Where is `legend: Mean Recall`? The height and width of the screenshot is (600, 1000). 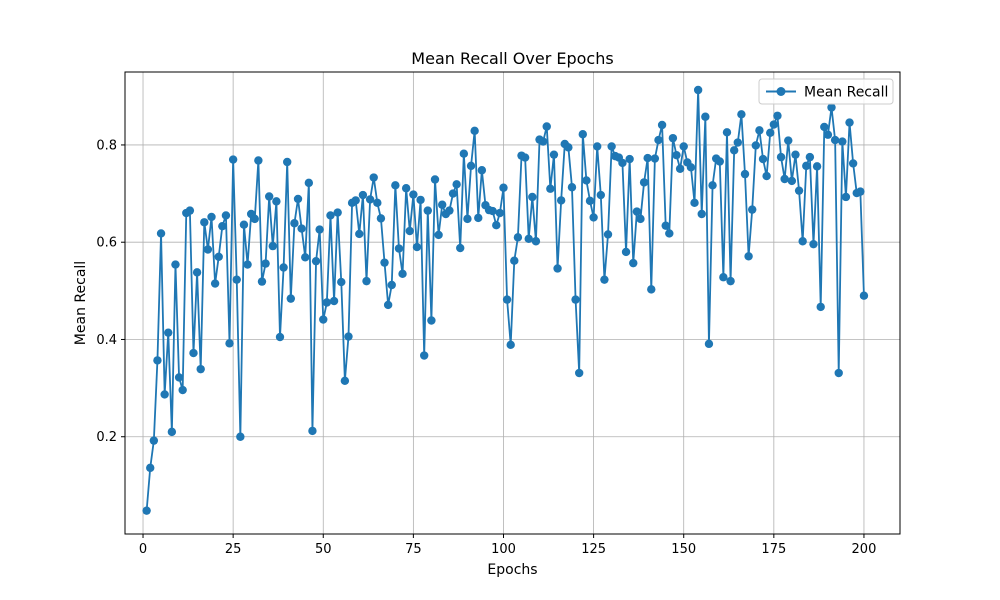
legend: Mean Recall is located at coordinates (826, 91).